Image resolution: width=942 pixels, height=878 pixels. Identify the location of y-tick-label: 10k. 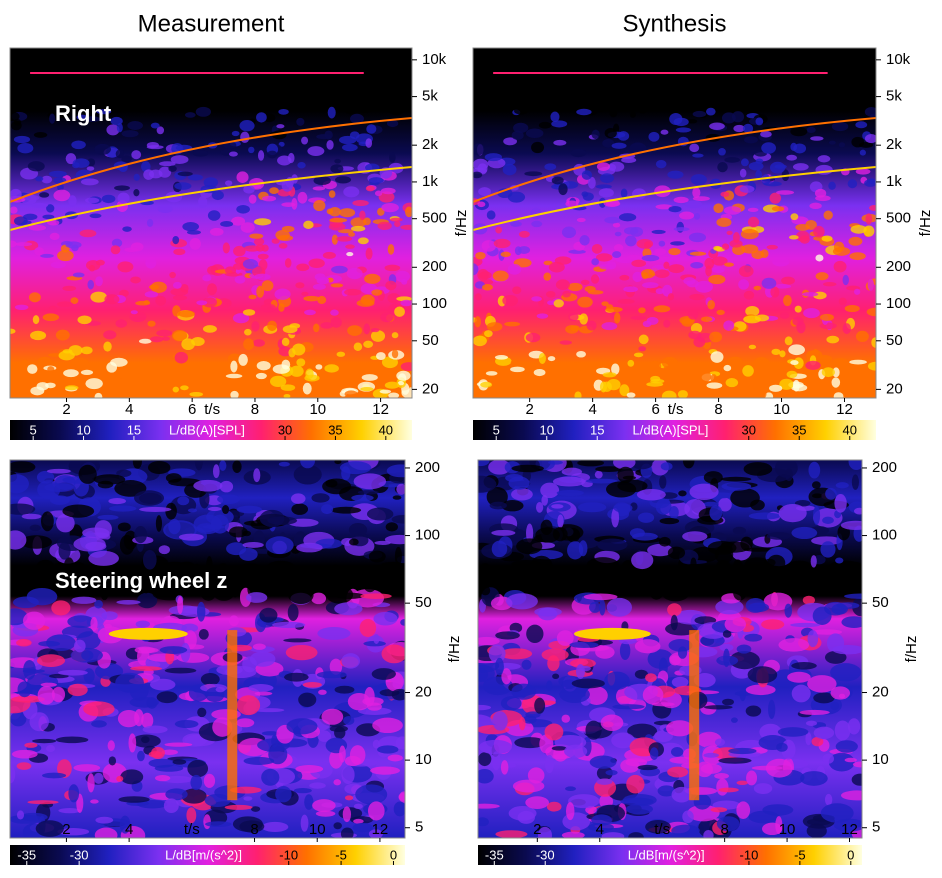
(434, 59).